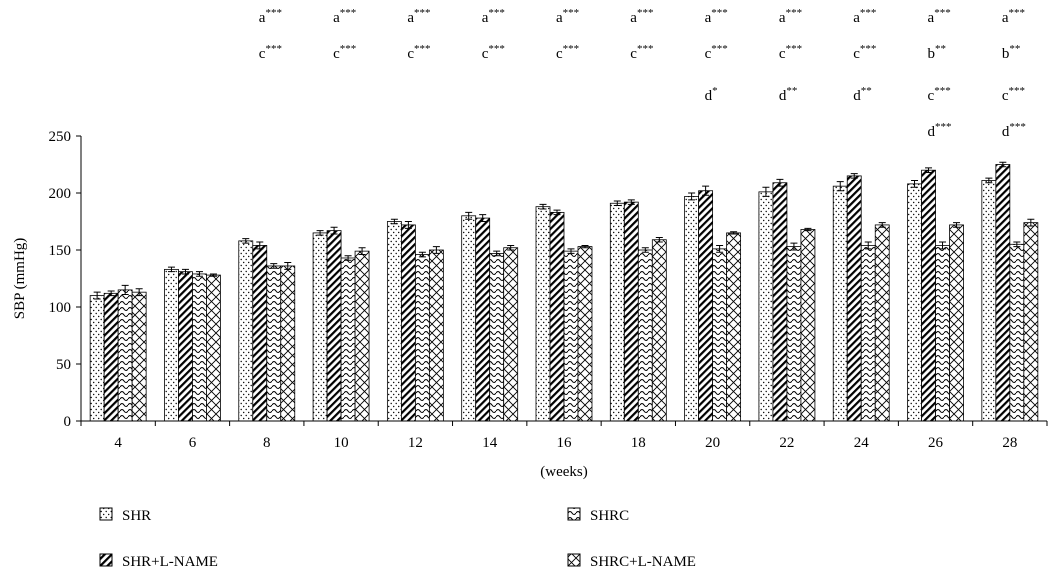 Image resolution: width=1054 pixels, height=578 pixels. Describe the element at coordinates (397, 538) in the screenshot. I see `legend: SHR SHRC SHR+L-NAME SHRC+L-NAME` at that location.